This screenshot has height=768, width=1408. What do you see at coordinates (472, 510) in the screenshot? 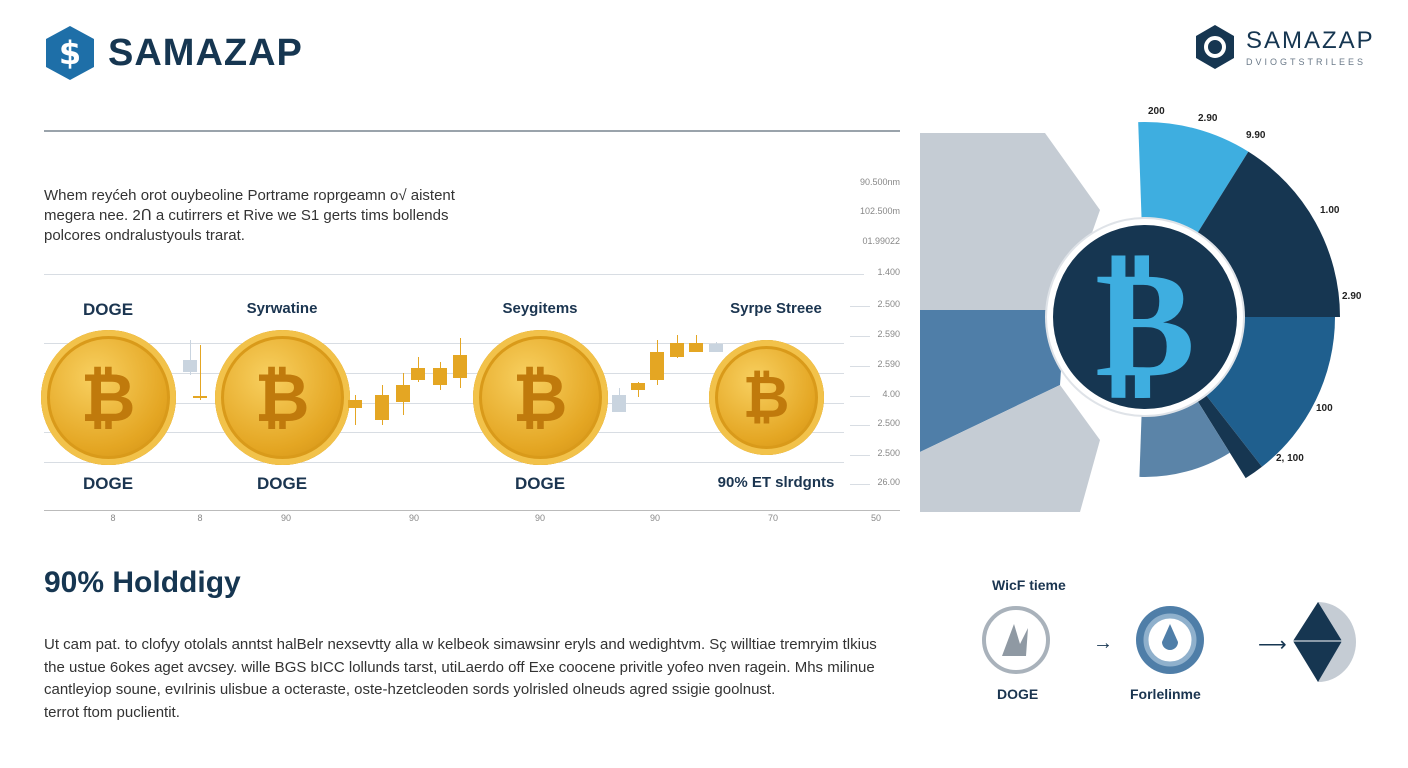
I see `x-axis` at bounding box center [472, 510].